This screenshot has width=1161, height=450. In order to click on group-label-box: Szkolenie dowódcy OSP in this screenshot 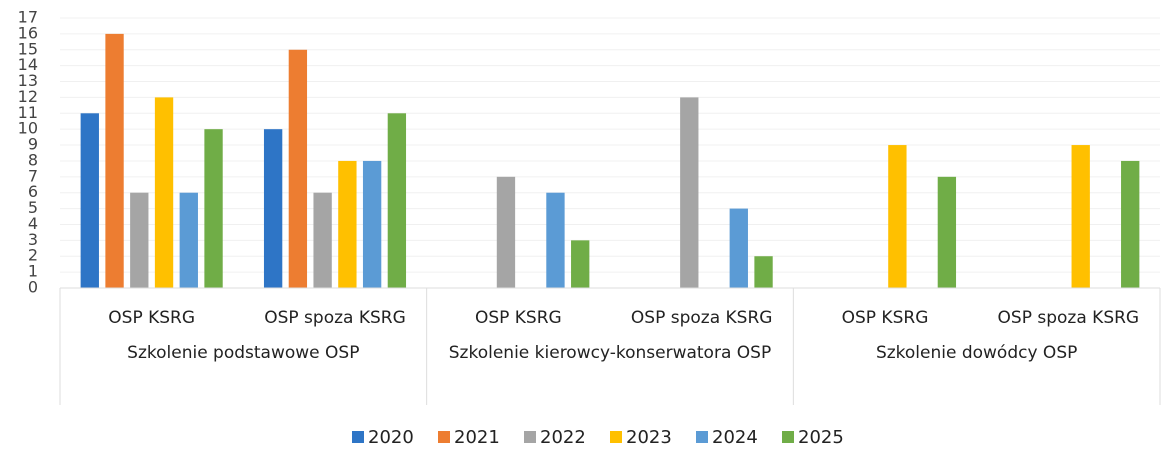, I will do `click(976, 353)`.